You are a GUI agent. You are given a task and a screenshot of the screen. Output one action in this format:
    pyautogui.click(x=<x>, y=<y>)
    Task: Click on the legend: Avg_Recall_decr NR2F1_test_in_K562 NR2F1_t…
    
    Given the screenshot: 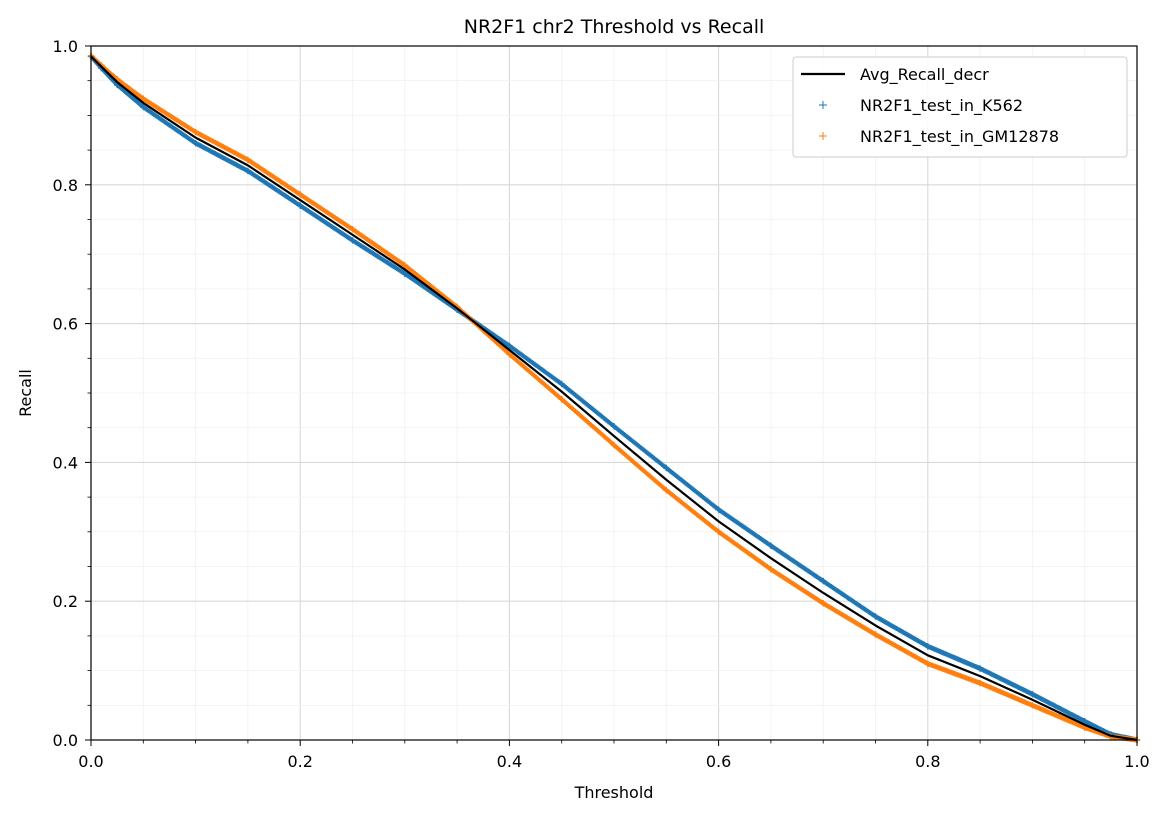 What is the action you would take?
    pyautogui.click(x=960, y=107)
    